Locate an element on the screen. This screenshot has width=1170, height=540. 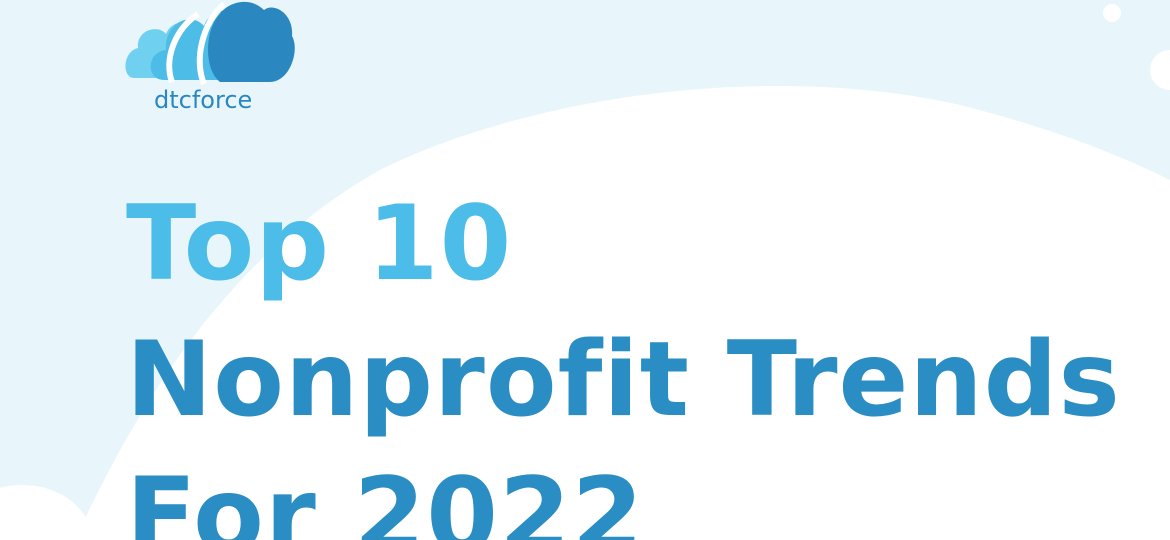
background-dot-large is located at coordinates (1160, 70).